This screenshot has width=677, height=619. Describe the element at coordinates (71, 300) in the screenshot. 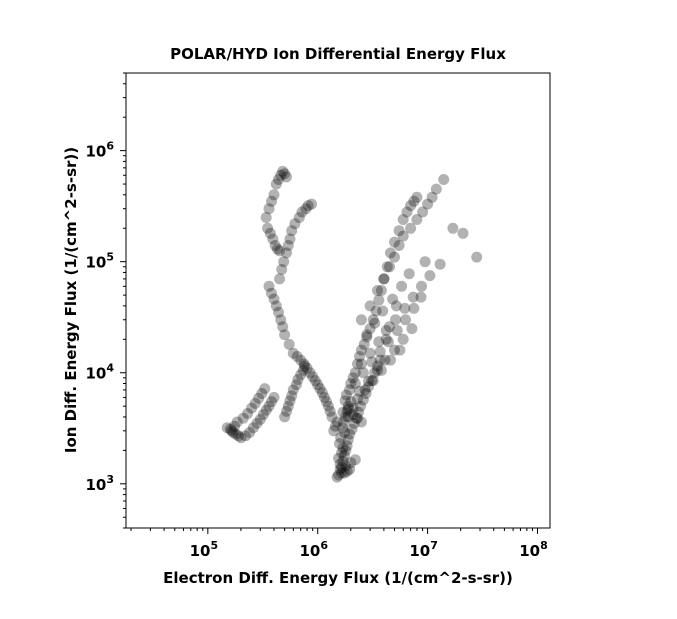

I see `y-axis-label: Ion Diff. Energy Flux (1/(cm^2-s-sr))` at that location.